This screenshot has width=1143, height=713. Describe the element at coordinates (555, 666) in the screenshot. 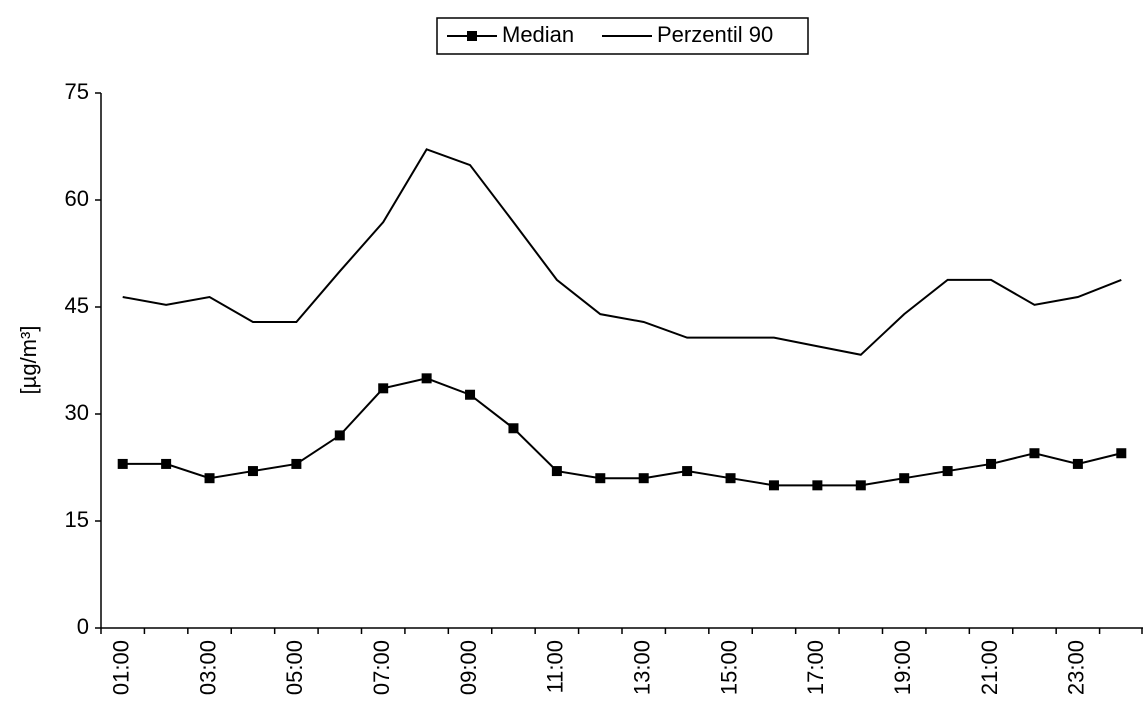

I see `x-tick-label: 11:00` at that location.